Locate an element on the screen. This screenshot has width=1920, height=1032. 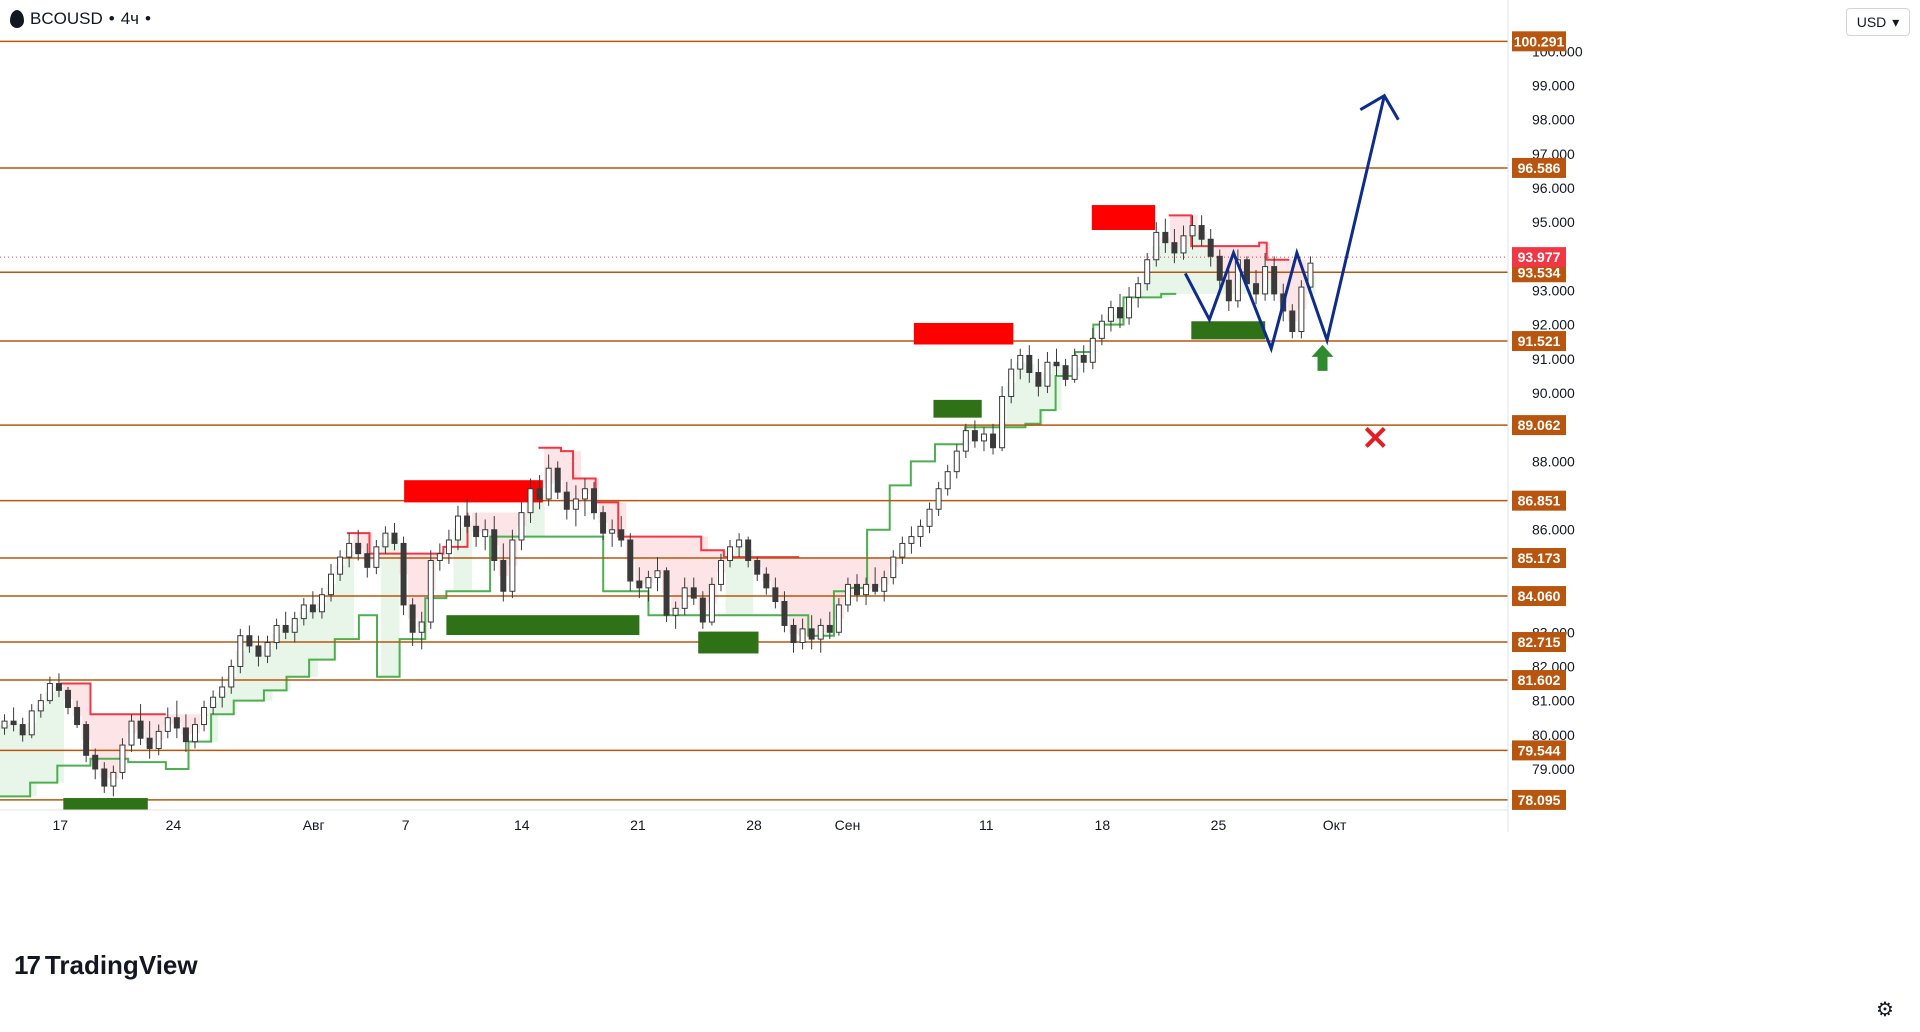
currency-selector: USD ▾ is located at coordinates (1878, 22).